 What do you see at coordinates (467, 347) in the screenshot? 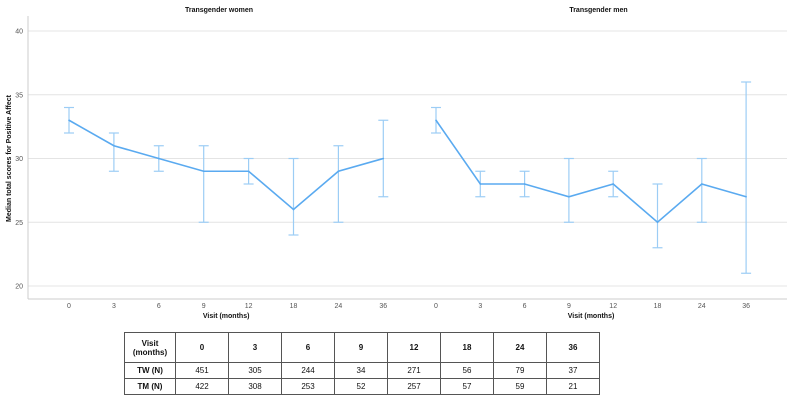
I see `table-header-cell: 18` at bounding box center [467, 347].